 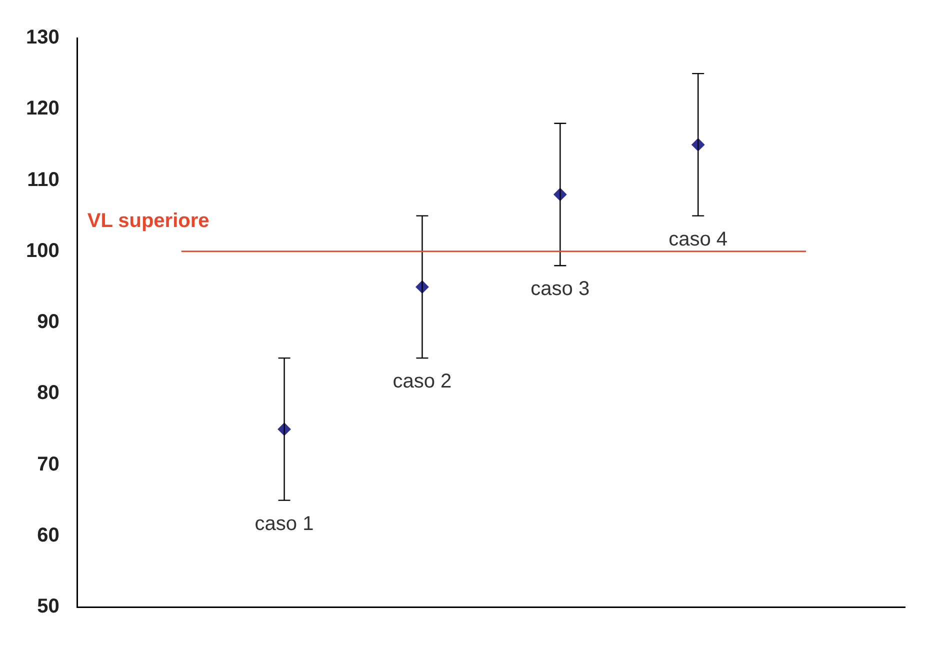 I want to click on y-tick-label: 90, so click(x=48, y=322).